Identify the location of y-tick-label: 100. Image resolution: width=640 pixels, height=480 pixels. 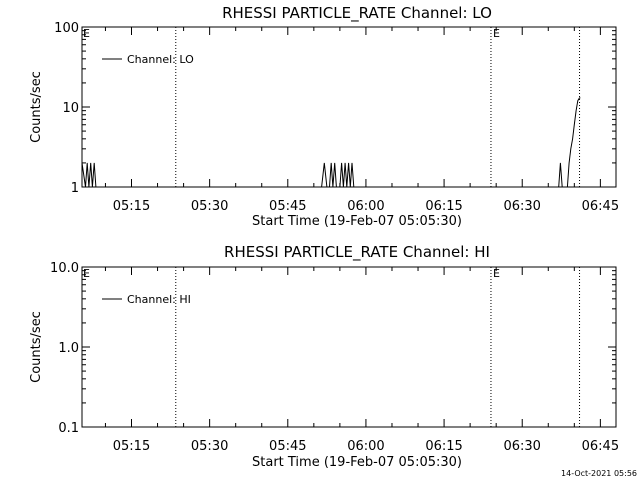
(66, 28).